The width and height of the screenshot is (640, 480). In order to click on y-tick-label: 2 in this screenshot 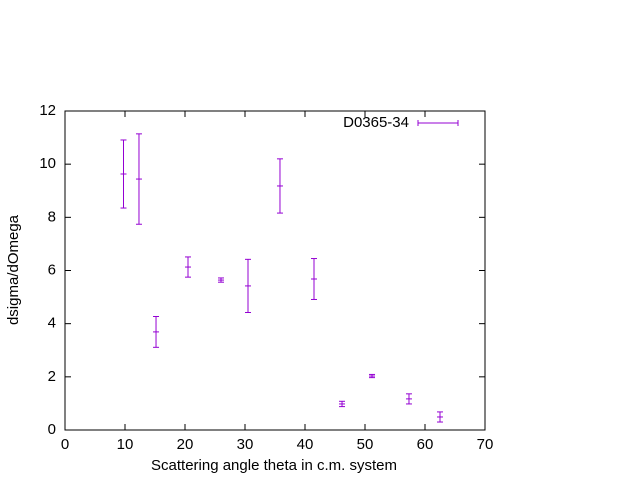, I will do `click(52, 376)`.